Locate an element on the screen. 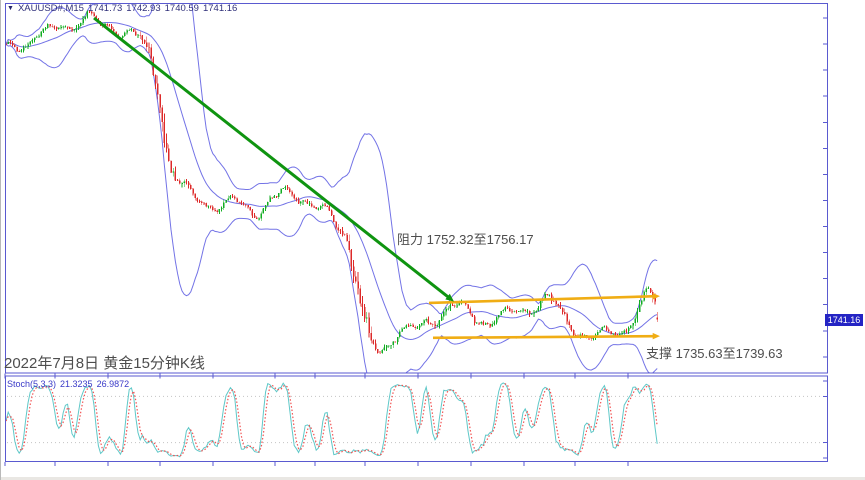 Image resolution: width=865 pixels, height=480 pixels. window-bottom-strip is located at coordinates (433, 478).